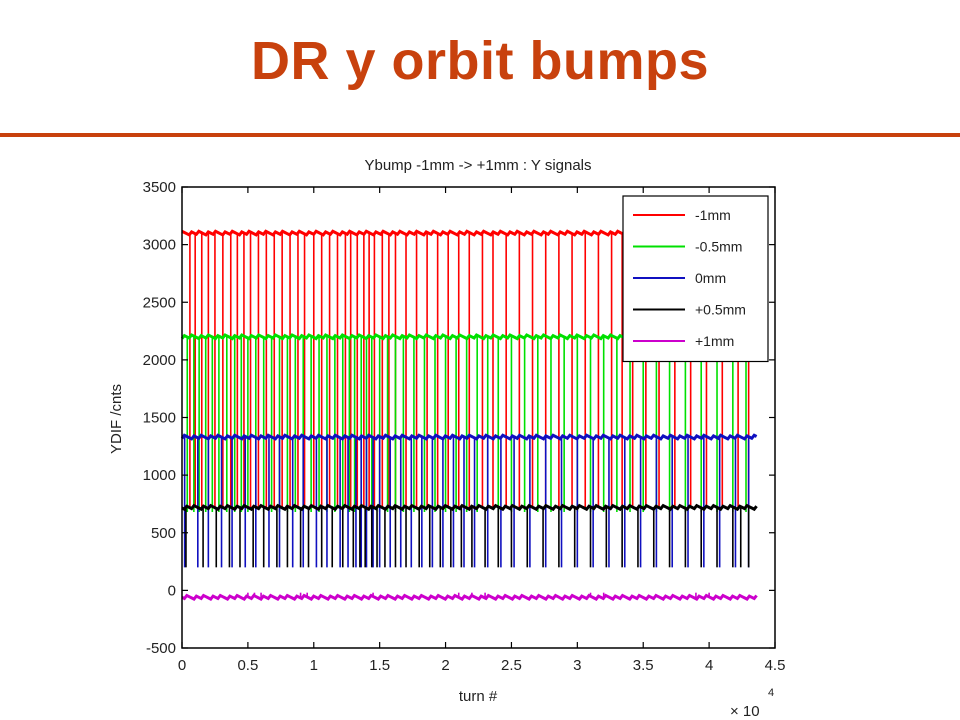 Image resolution: width=960 pixels, height=720 pixels. I want to click on y-tick-label: 2500, so click(159, 302).